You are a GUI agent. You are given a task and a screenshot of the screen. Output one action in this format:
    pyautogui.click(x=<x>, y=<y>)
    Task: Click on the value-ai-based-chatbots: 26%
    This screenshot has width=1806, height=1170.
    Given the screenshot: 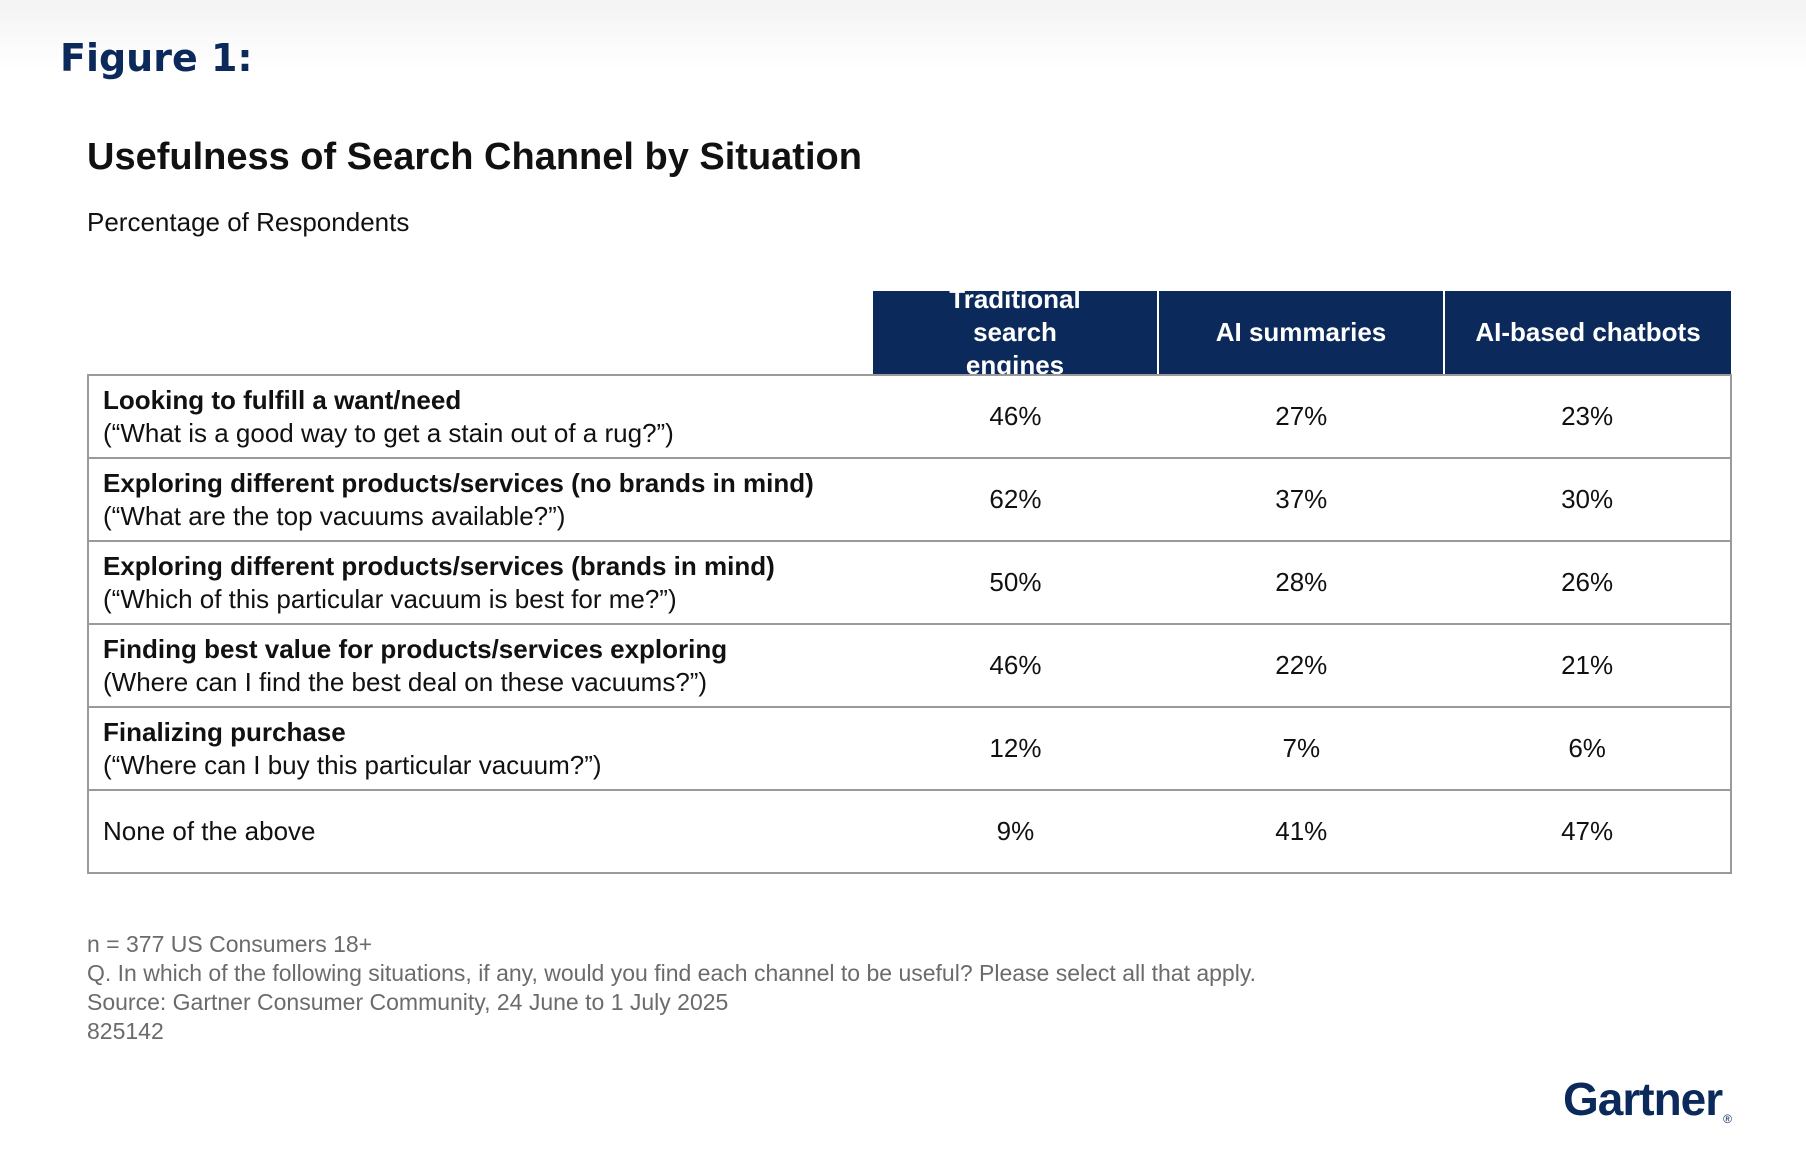 What is the action you would take?
    pyautogui.click(x=1587, y=582)
    